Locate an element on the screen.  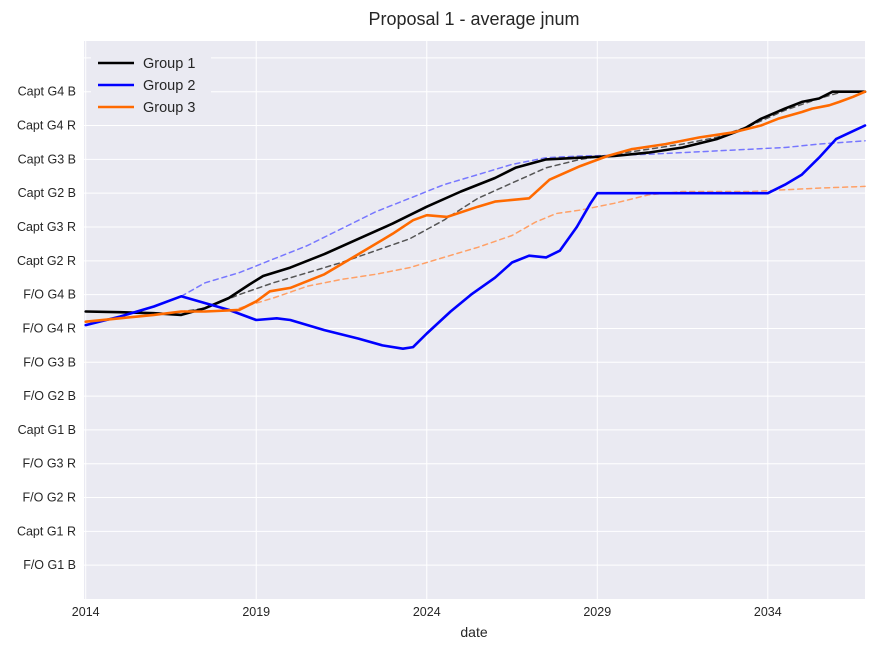
y-tick-label: Capt G3 R is located at coordinates (46, 227).